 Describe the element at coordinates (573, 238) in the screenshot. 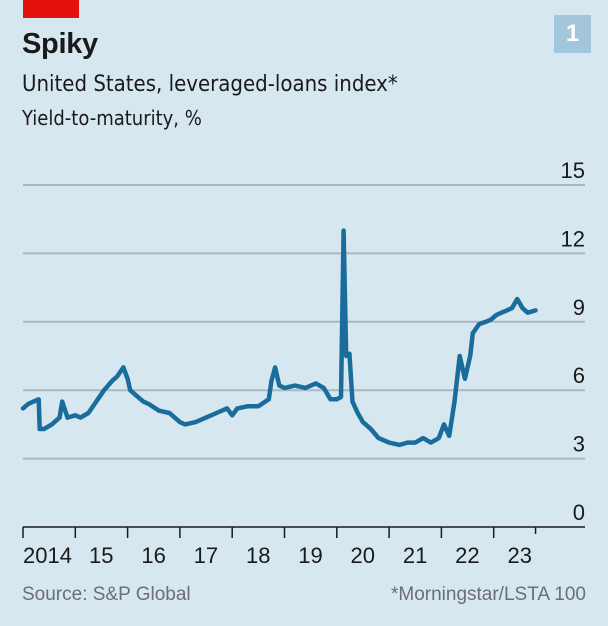

I see `y-tick-label: 12` at that location.